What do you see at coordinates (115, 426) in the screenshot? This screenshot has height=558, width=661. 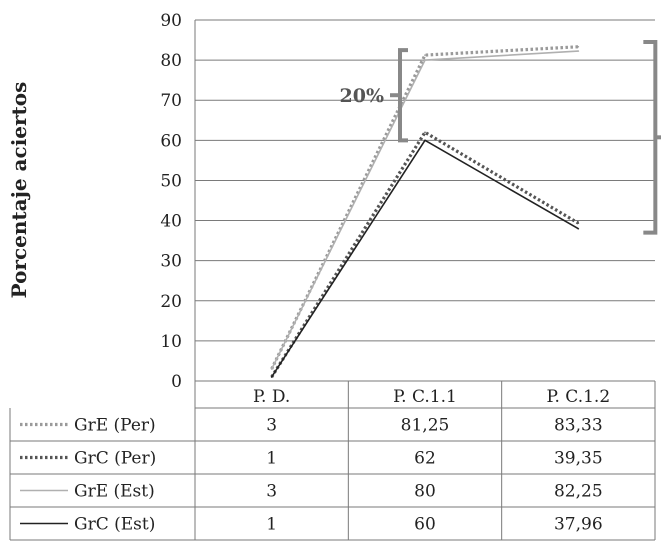 I see `legend-entry-0: GrE (Per)` at bounding box center [115, 426].